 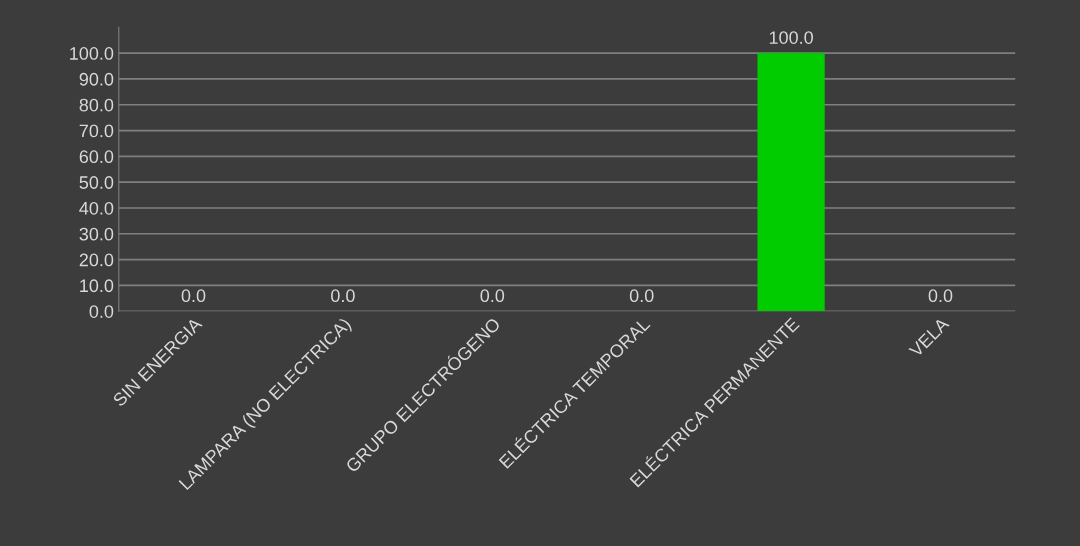 I want to click on y-tick-label: 30.0, so click(x=96, y=234).